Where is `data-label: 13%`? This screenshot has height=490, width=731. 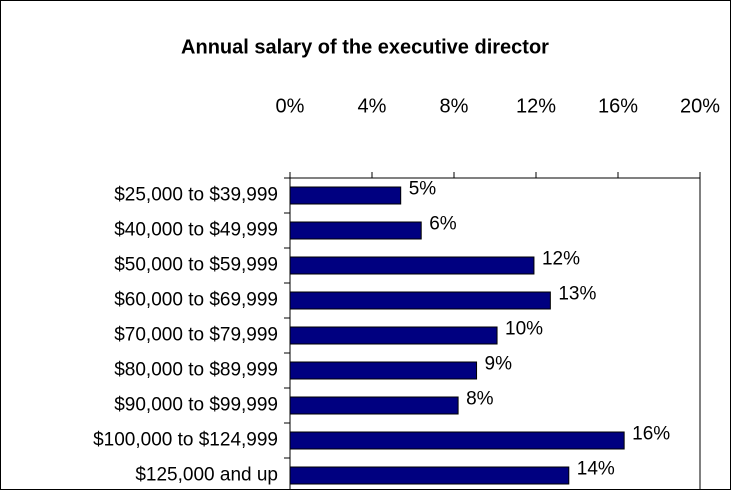
data-label: 13% is located at coordinates (577, 294).